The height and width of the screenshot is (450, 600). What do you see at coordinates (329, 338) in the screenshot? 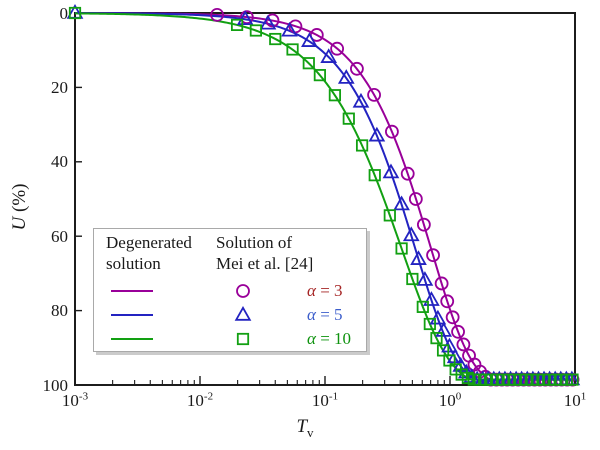
I see `legend-label-alpha10: α = 10` at bounding box center [329, 338].